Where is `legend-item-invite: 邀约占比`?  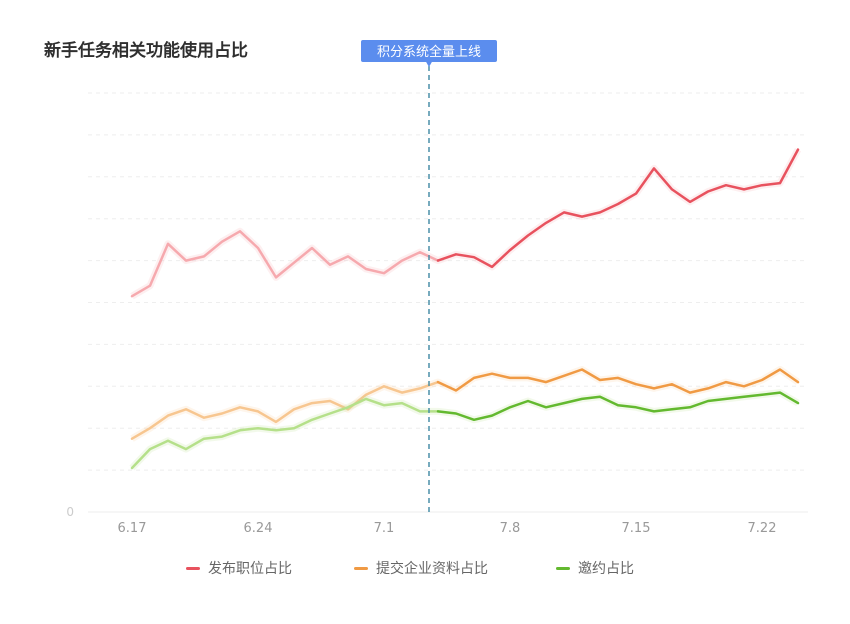
legend-item-invite: 邀约占比 is located at coordinates (595, 568).